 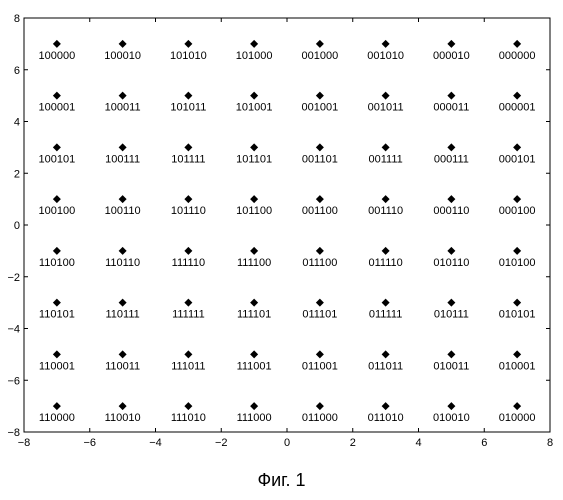 What do you see at coordinates (123, 108) in the screenshot?
I see `point-label: 100011` at bounding box center [123, 108].